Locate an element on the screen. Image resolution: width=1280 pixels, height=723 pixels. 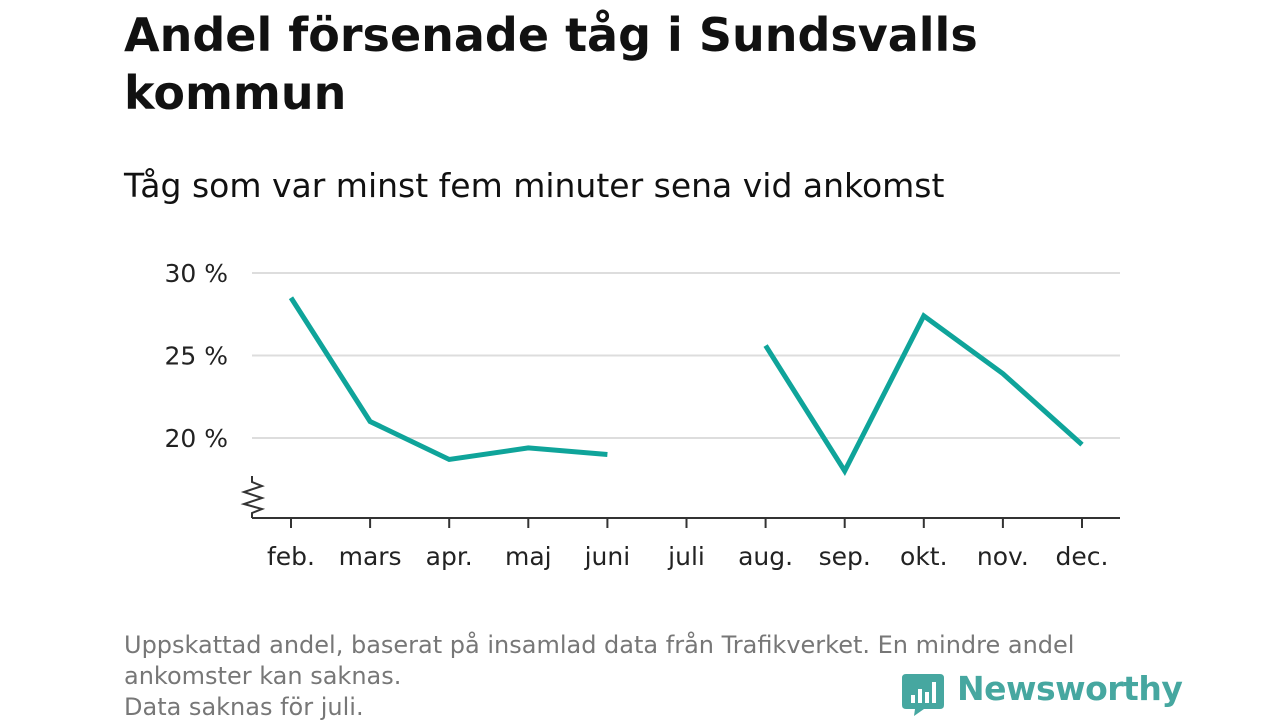
x-tick-label: sep. is located at coordinates (845, 556).